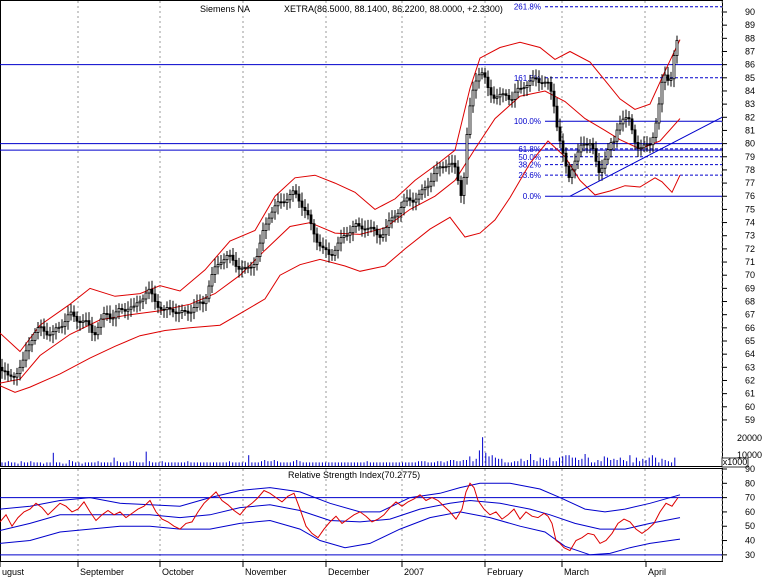  I want to click on rsi-title: Relative Strength Index(70.2775), so click(354, 475).